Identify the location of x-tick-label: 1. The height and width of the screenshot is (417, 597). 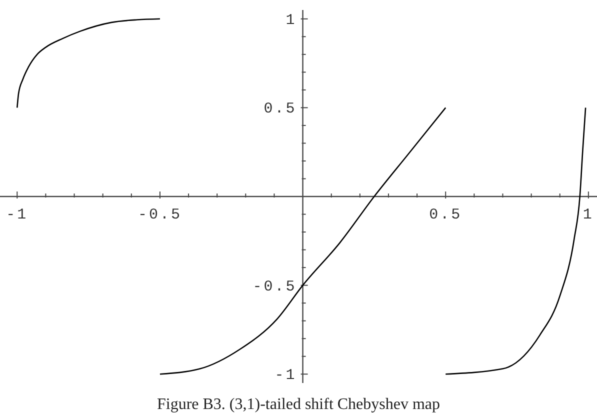
(588, 215).